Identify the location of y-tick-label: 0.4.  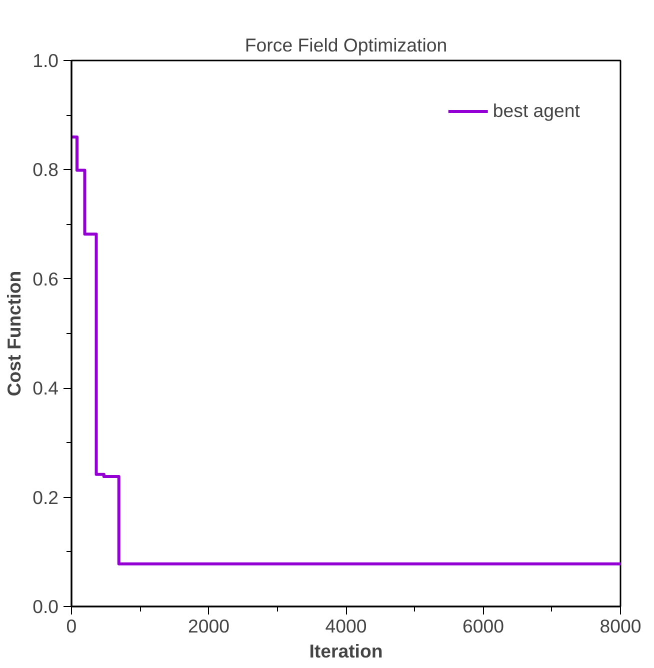
(45, 388).